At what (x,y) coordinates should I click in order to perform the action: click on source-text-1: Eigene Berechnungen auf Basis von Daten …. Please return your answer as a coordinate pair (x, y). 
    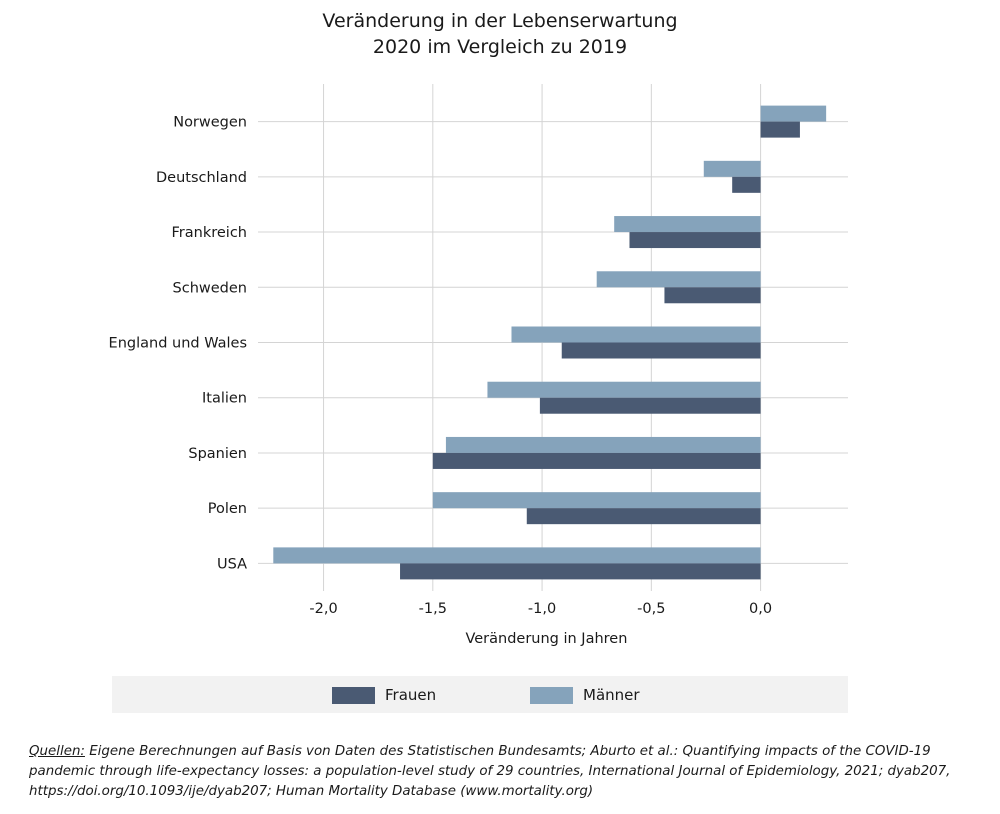
    Looking at the image, I should click on (507, 751).